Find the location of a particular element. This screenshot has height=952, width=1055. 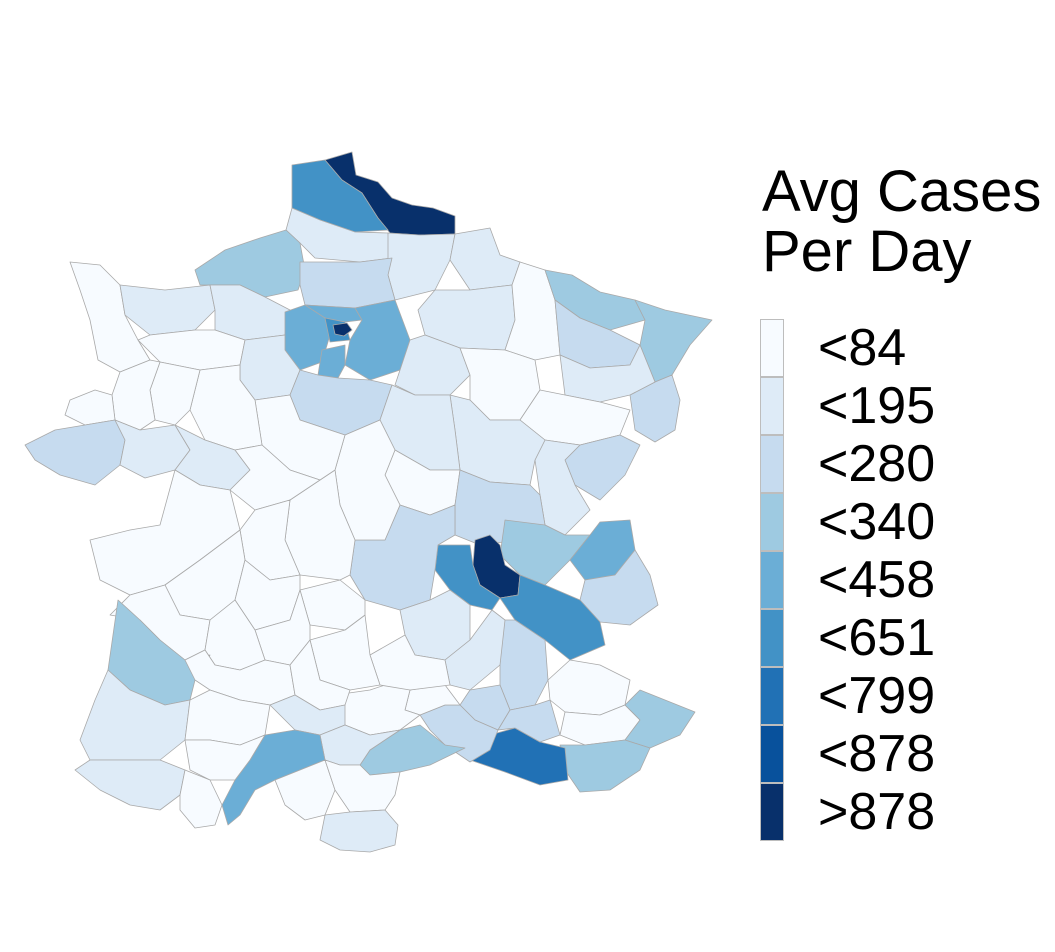

legend-label: <651 is located at coordinates (877, 638).